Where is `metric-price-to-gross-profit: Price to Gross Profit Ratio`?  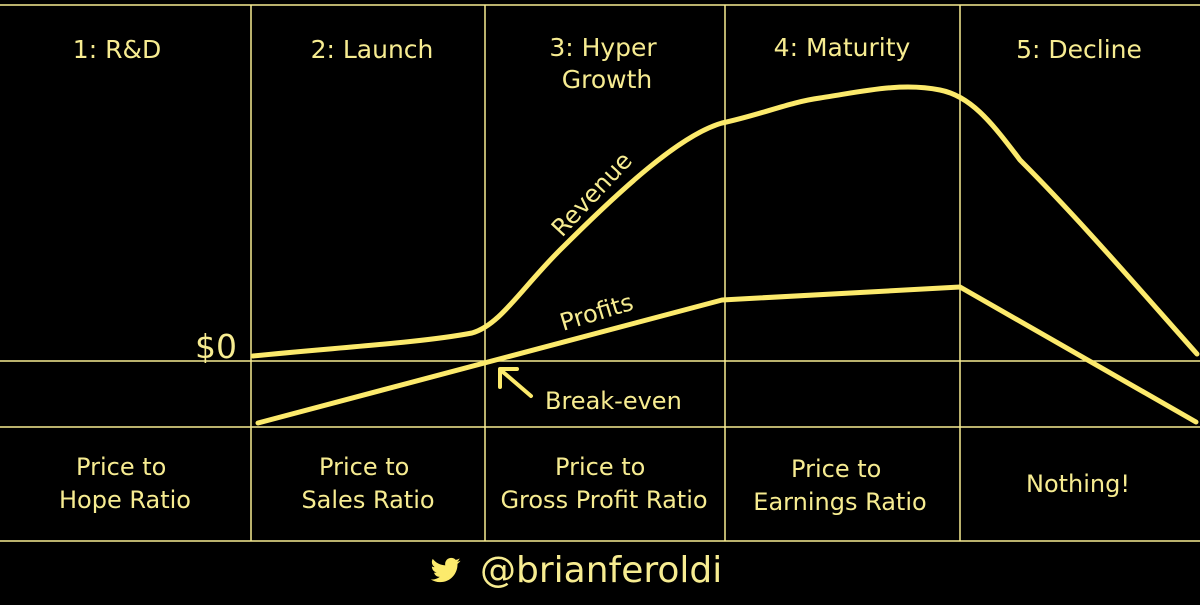
metric-price-to-gross-profit: Price to Gross Profit Ratio is located at coordinates (603, 483).